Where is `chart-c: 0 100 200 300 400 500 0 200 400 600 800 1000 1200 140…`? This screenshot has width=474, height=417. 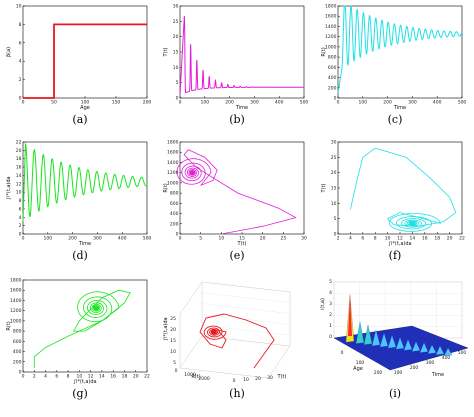 chart-c: 0 100 200 300 400 500 0 200 400 600 800 1000 1200 140… is located at coordinates (393, 58).